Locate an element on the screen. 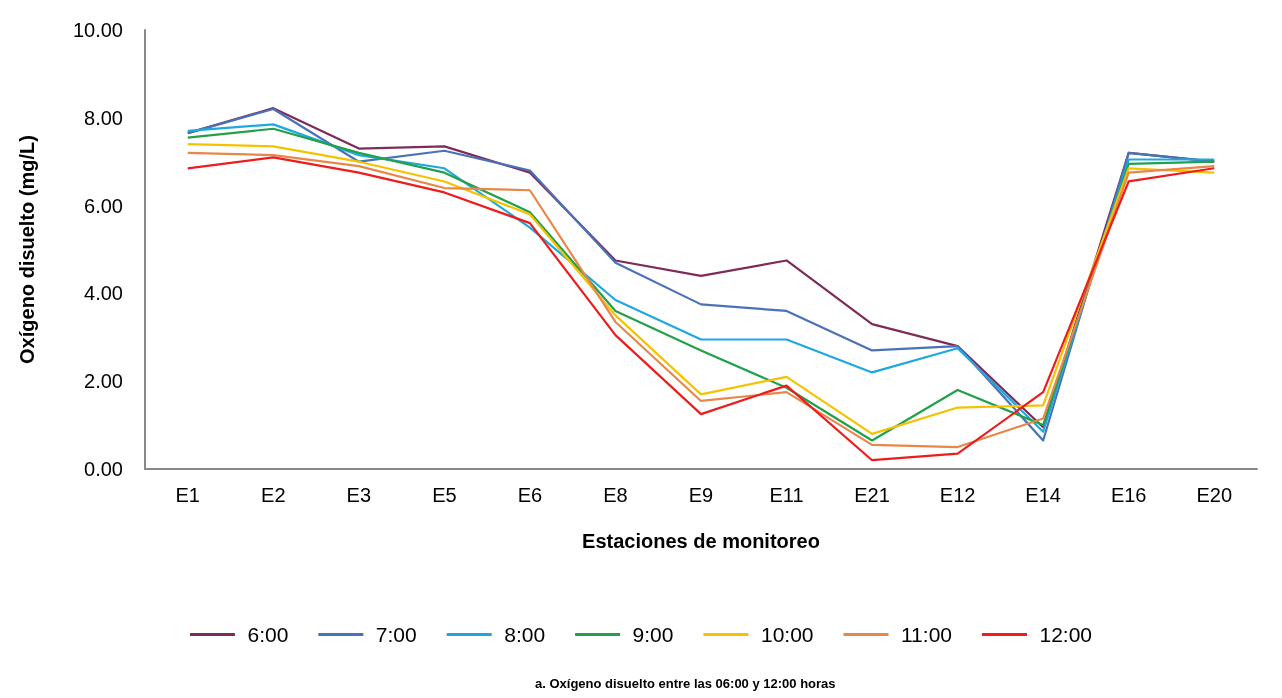 This screenshot has height=698, width=1282. x-tick-label: E11 is located at coordinates (786, 495).